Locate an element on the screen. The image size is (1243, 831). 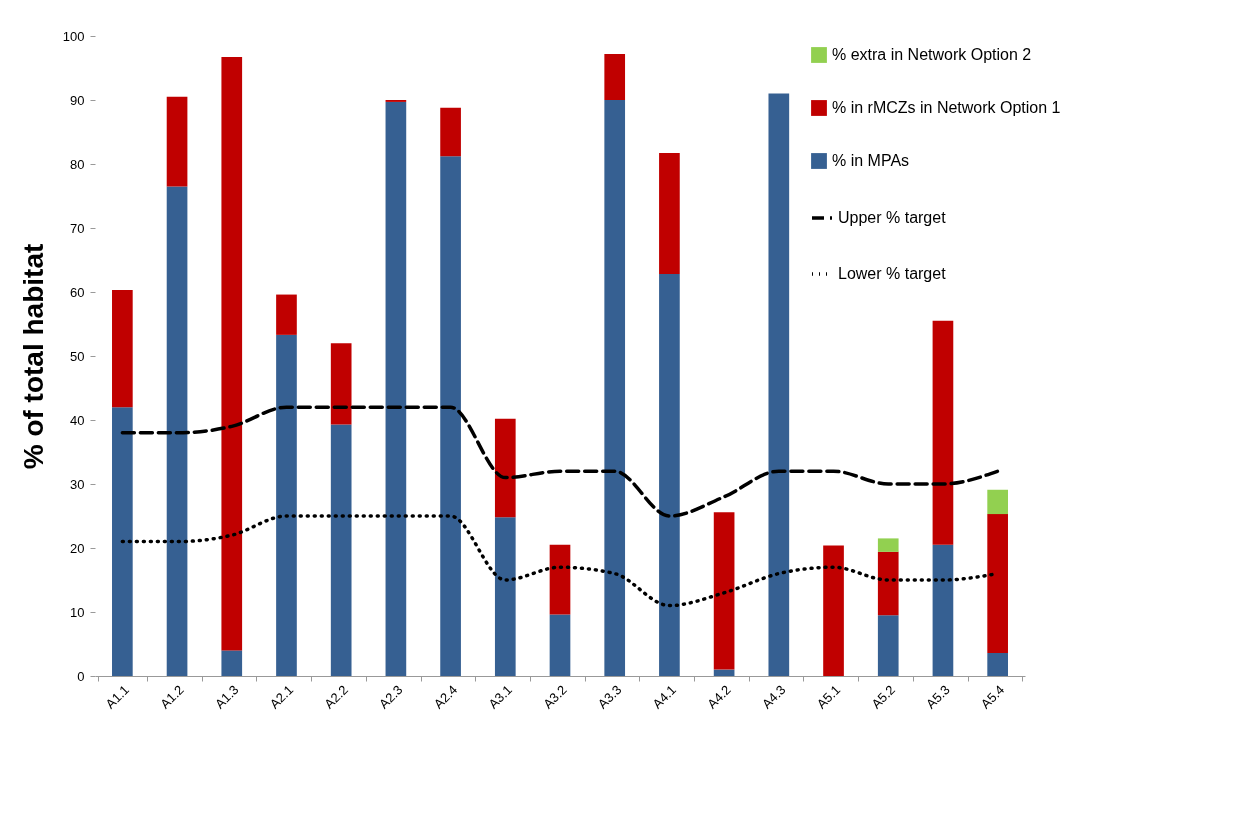
y-tick-label: 50 is located at coordinates (77, 356).